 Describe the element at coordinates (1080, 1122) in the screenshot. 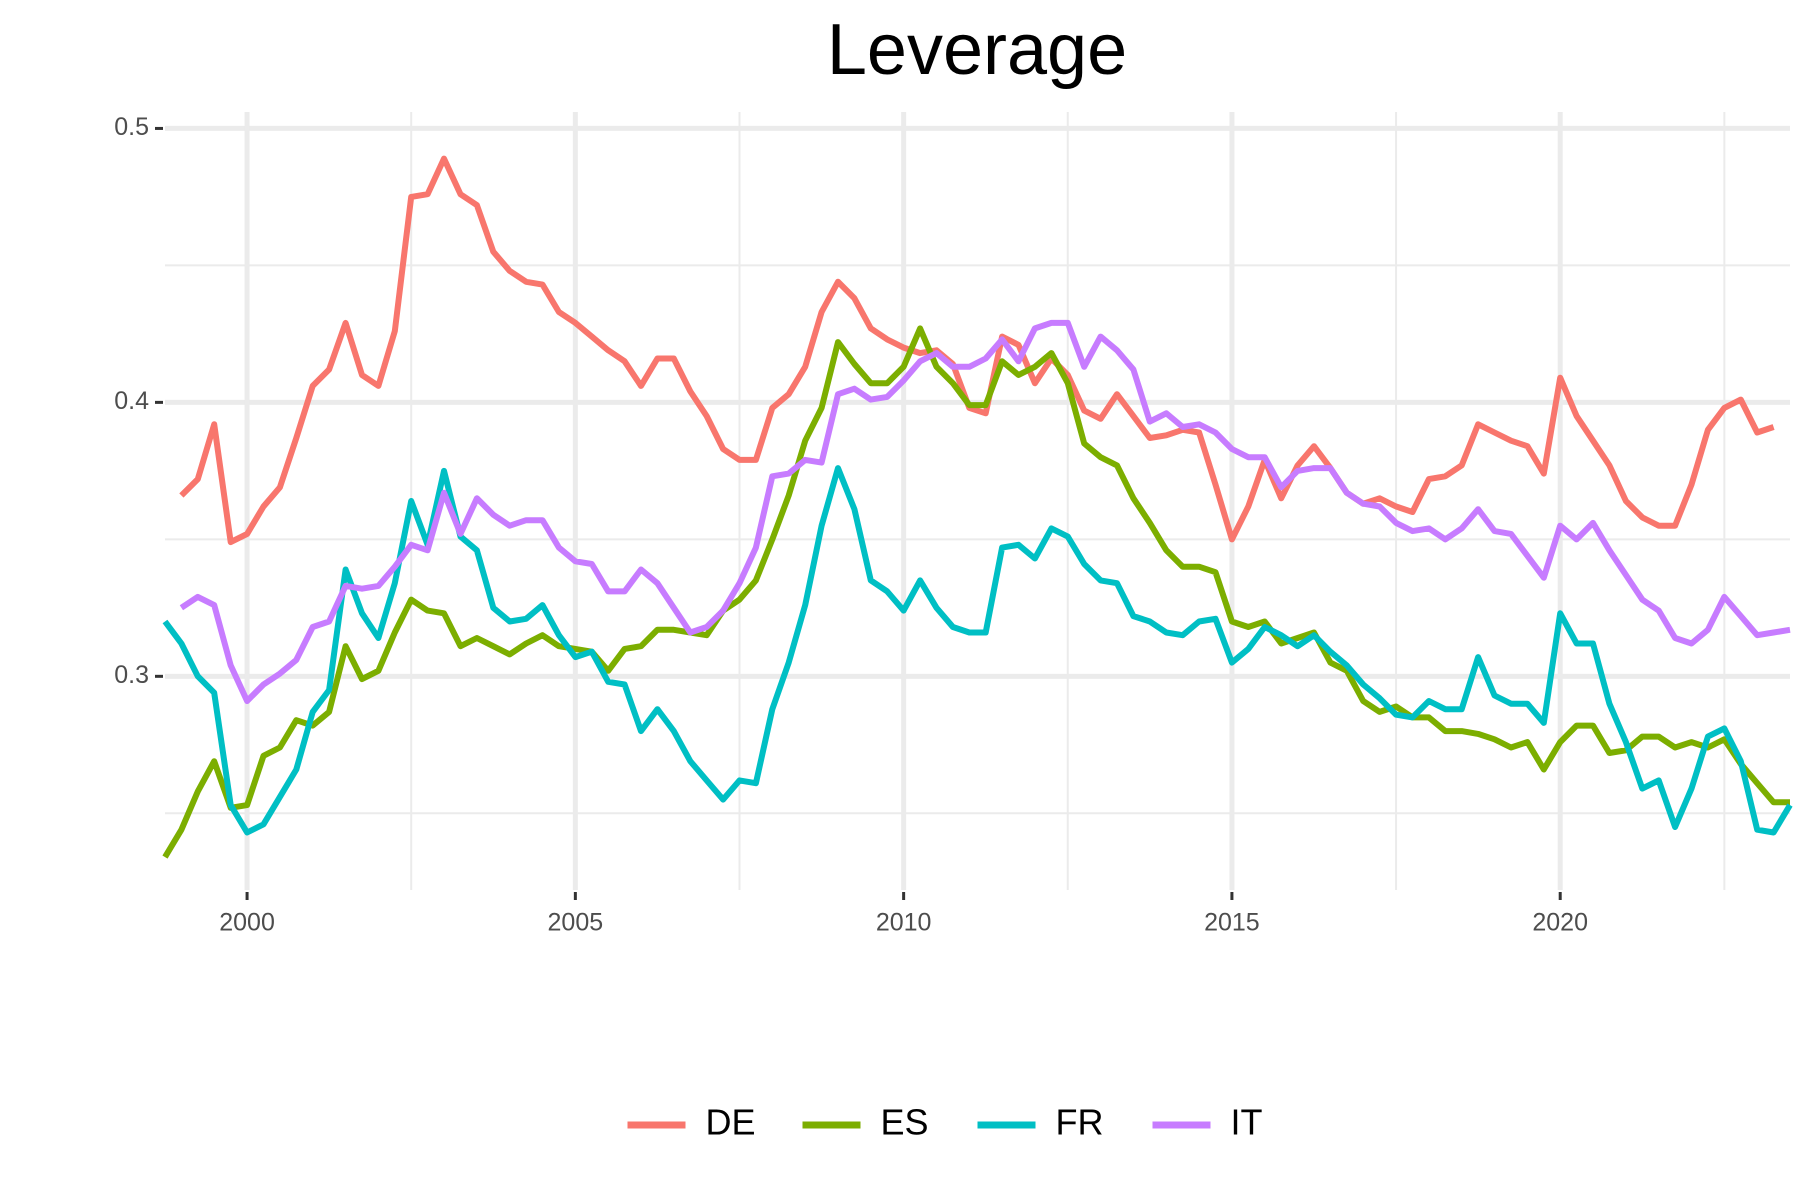

I see `legend-label: FR` at that location.